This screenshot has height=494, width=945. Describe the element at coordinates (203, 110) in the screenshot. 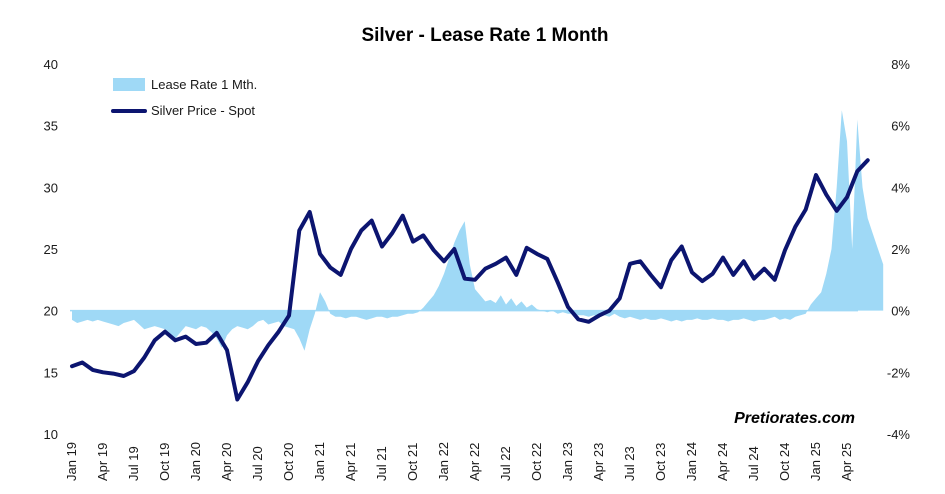

I see `legend-label-silver-price: Silver Price - Spot` at that location.